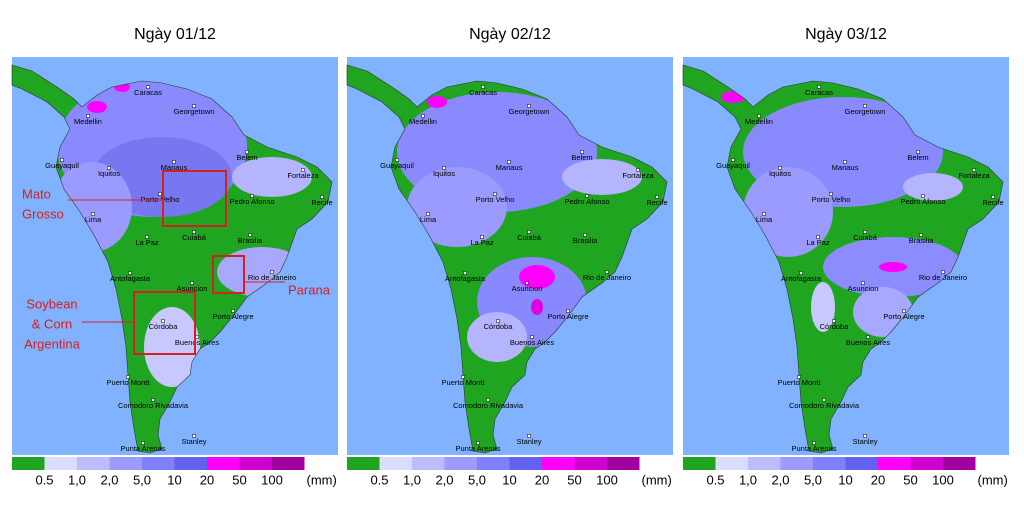 The height and width of the screenshot is (512, 1024). What do you see at coordinates (52, 343) in the screenshot?
I see `annotation: Argentina` at bounding box center [52, 343].